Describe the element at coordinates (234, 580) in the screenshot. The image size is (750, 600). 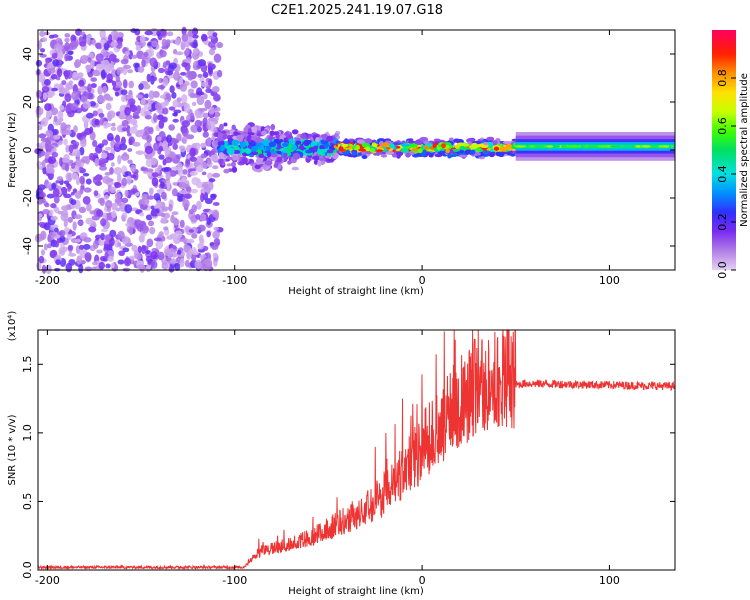
I see `x-tick-label: -100` at that location.